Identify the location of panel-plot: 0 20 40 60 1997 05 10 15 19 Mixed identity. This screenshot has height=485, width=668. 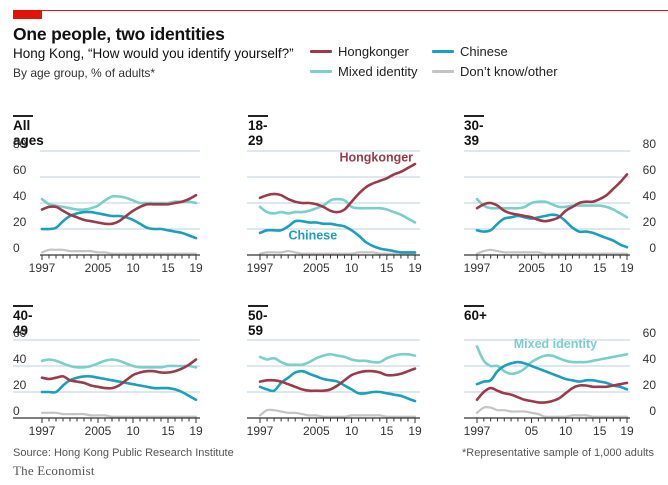
(560, 382).